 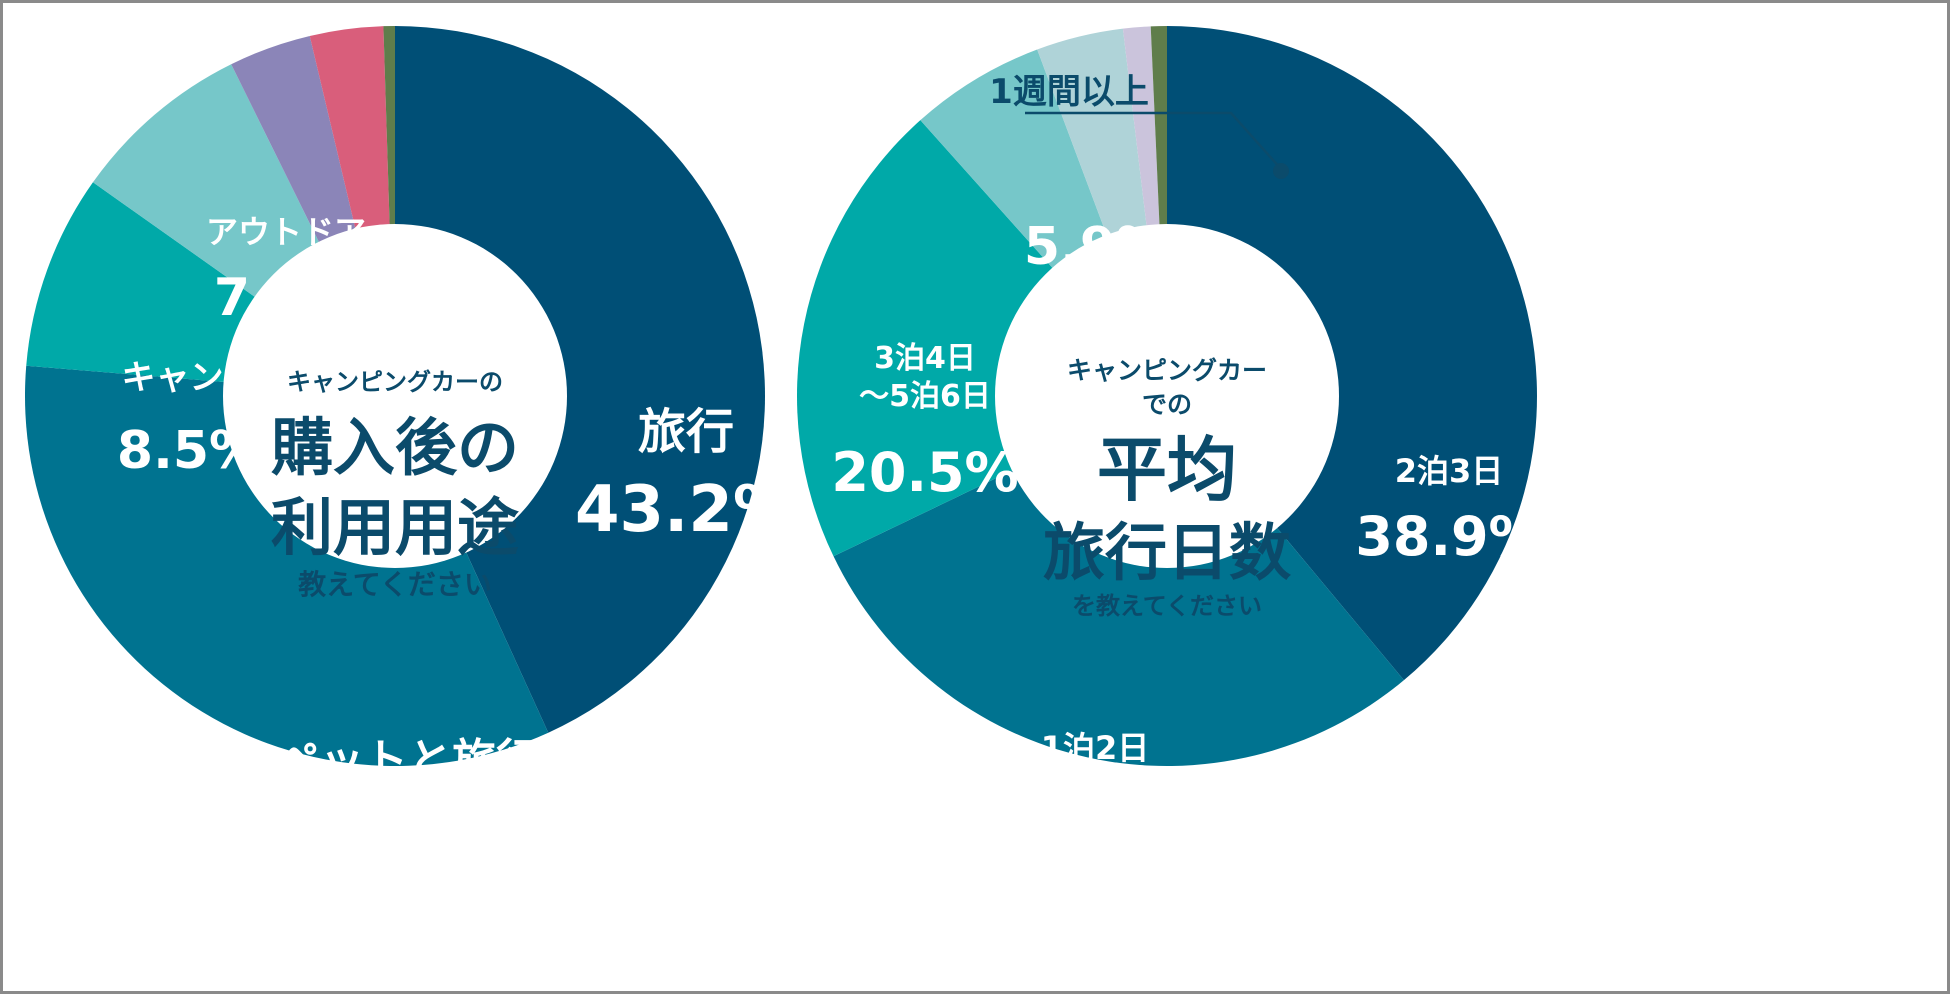 I want to click on slice-label-pet-travel: ペットと旅行, so click(x=408, y=760).